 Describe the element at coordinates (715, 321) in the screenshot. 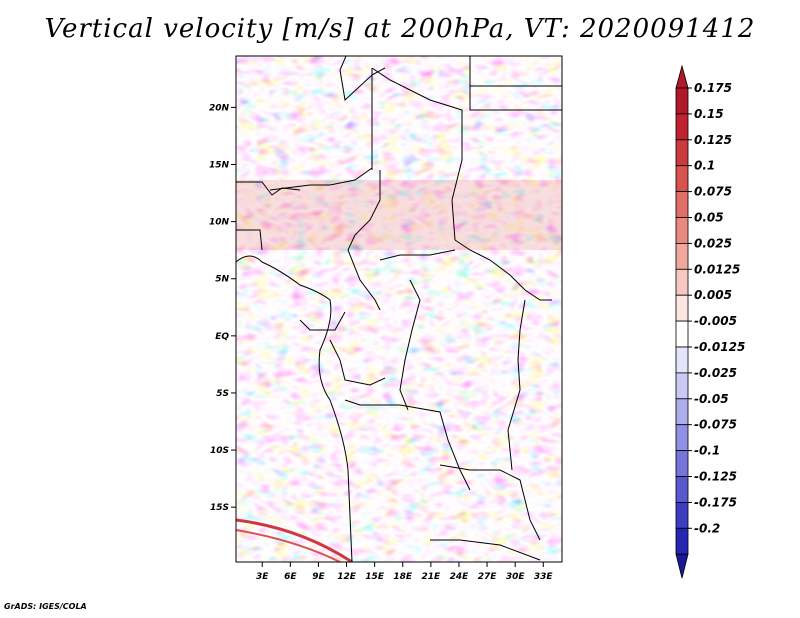

I see `colorbar-label: -0.005` at that location.